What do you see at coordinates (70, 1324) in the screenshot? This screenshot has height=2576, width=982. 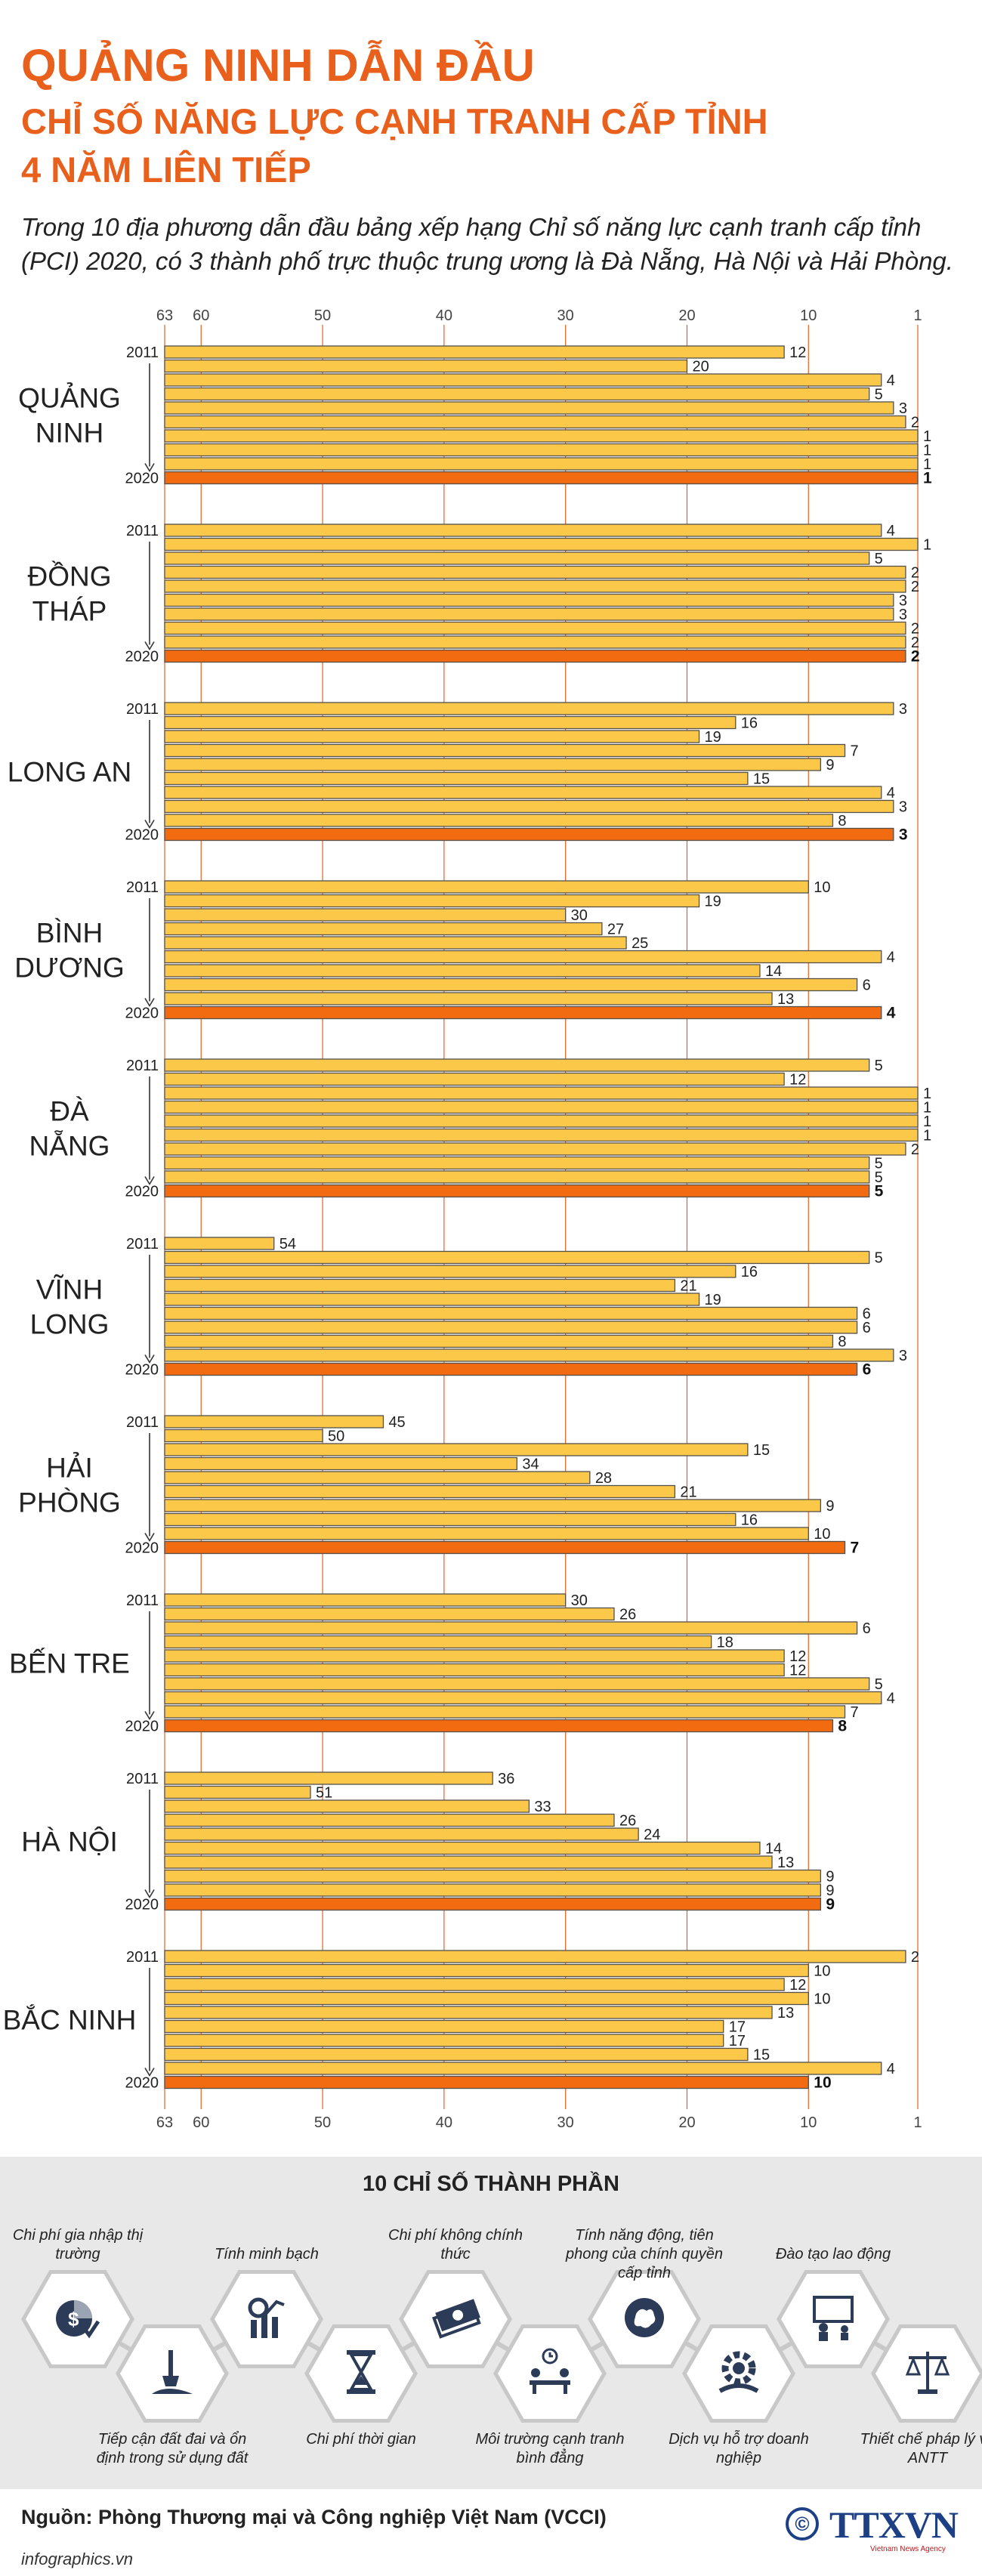 I see `province-label: LONG` at bounding box center [70, 1324].